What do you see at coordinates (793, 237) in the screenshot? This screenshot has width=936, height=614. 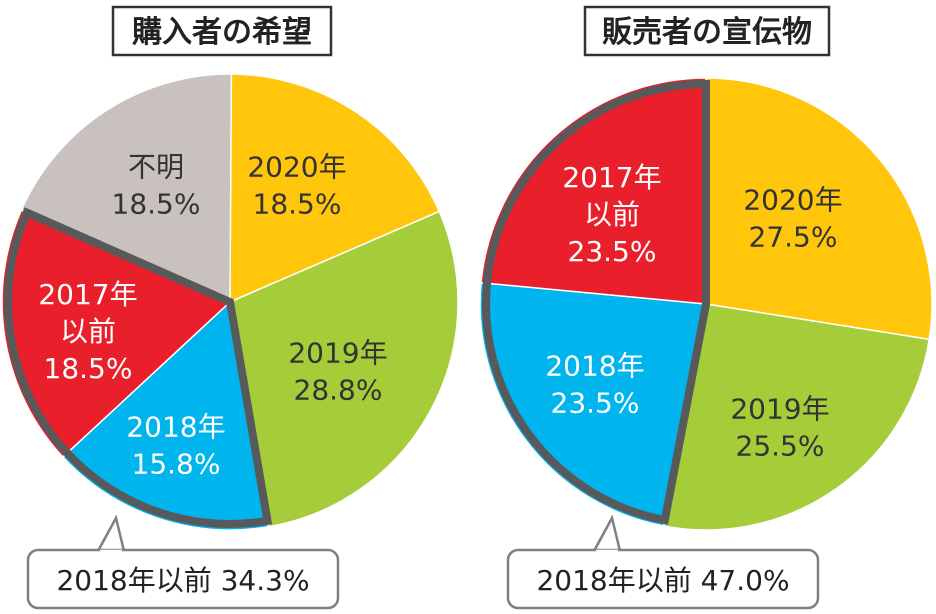 I see `slice-label-1: 27.5%` at bounding box center [793, 237].